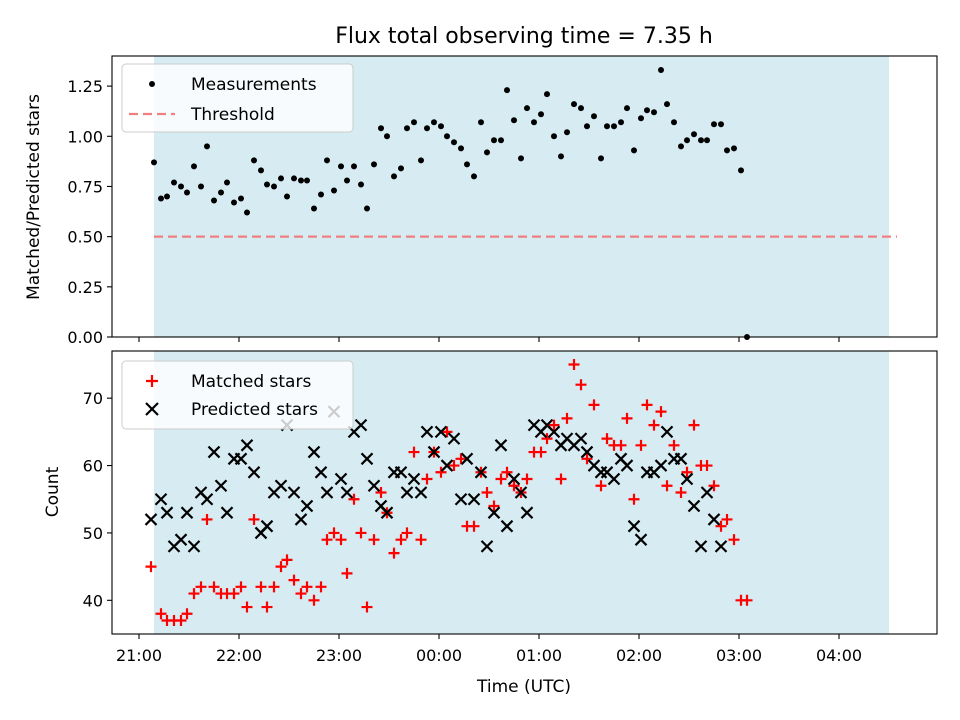  Describe the element at coordinates (523, 687) in the screenshot. I see `x-axis-label: Time (UTC)` at that location.